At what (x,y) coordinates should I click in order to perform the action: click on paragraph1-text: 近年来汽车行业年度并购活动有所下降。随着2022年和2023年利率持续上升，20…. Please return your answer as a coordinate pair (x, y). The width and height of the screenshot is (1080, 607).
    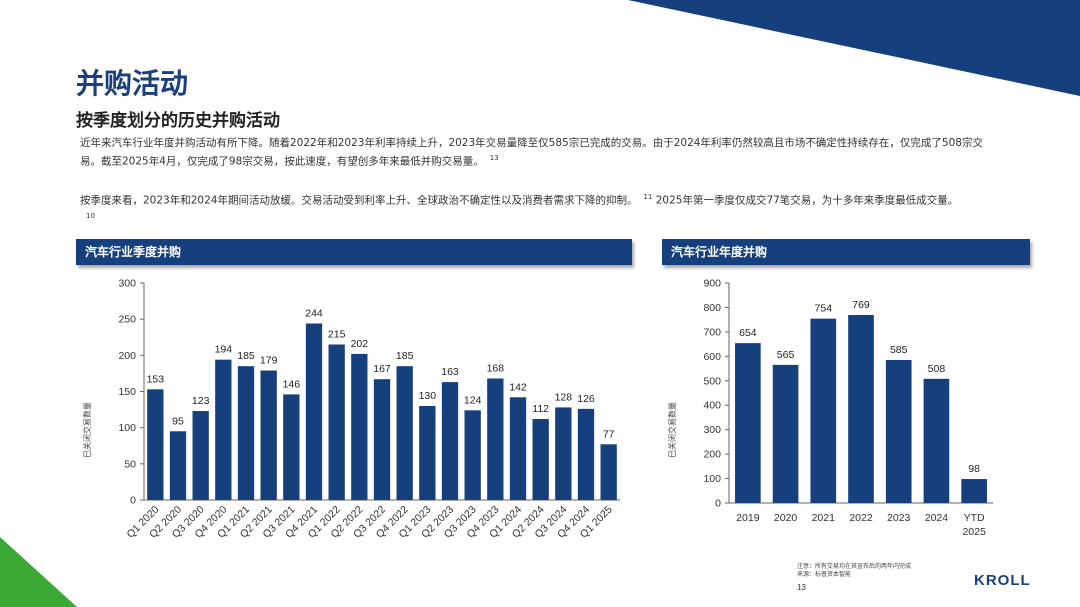
    Looking at the image, I should click on (531, 152).